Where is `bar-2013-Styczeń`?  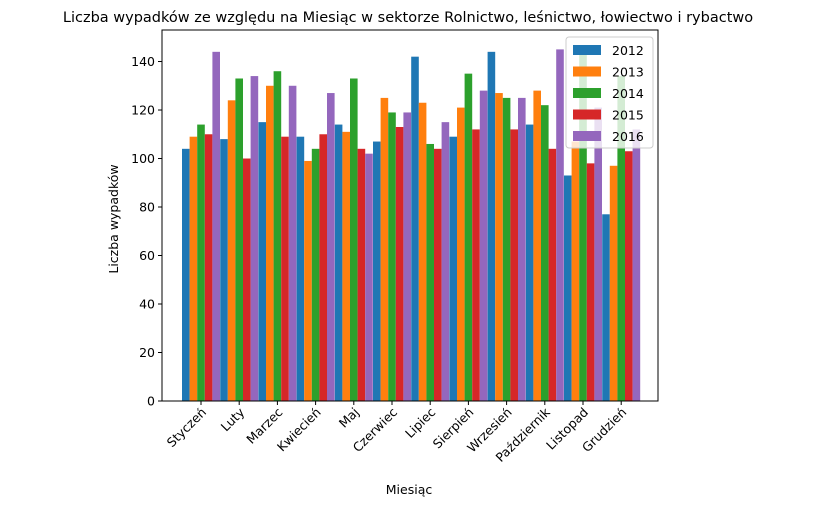
bar-2013-Styczeń is located at coordinates (193, 268).